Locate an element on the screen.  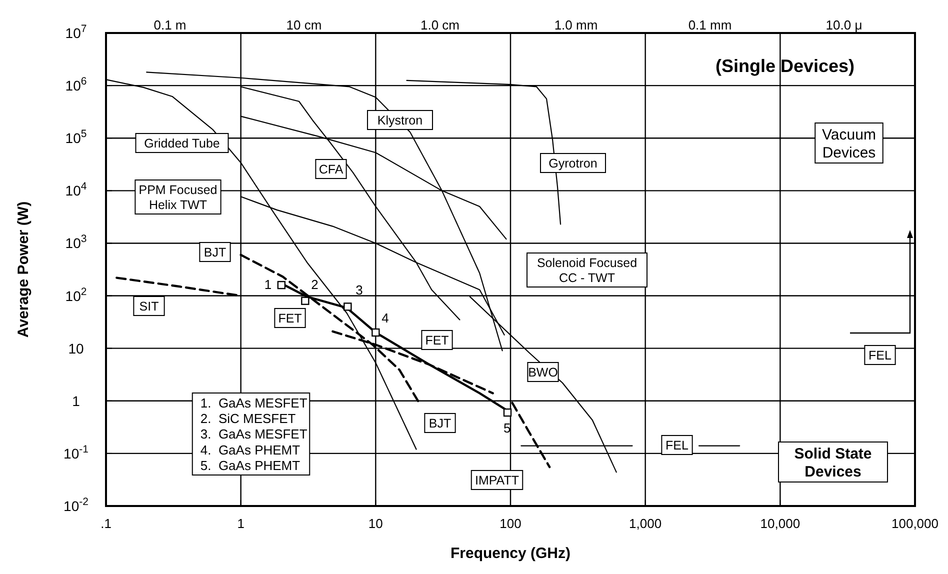
x-tick-label: 1 is located at coordinates (240, 523).